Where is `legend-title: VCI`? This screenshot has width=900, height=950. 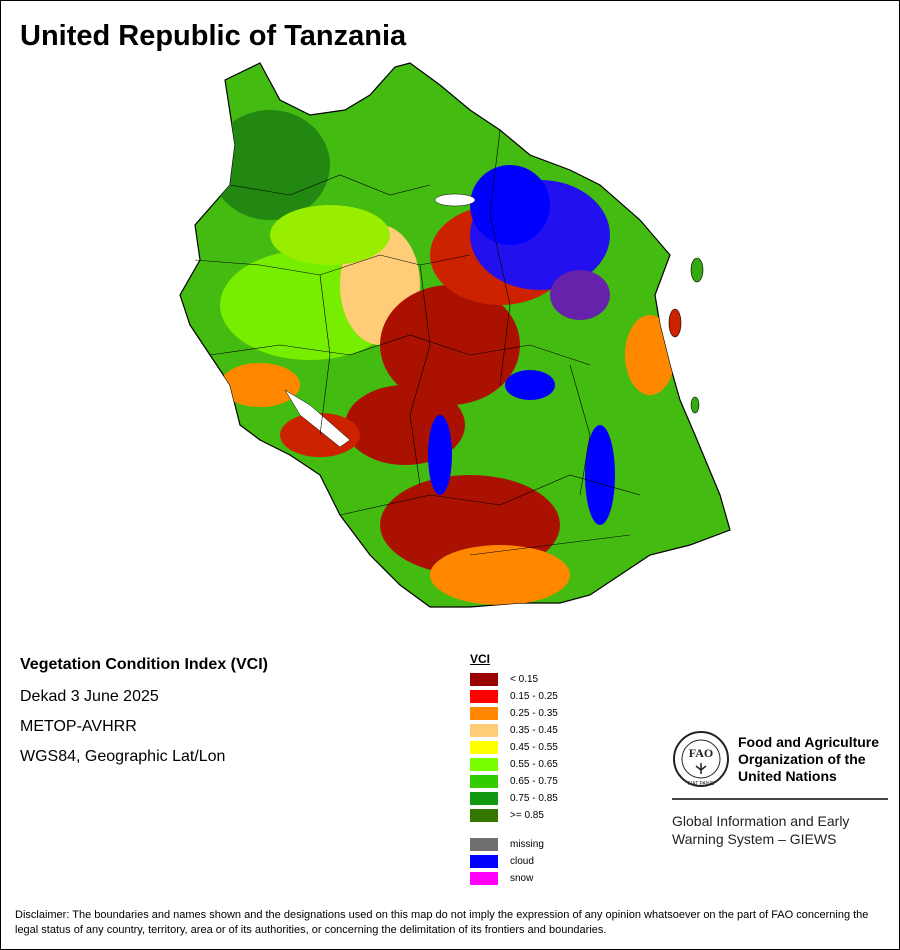 legend-title: VCI is located at coordinates (480, 659).